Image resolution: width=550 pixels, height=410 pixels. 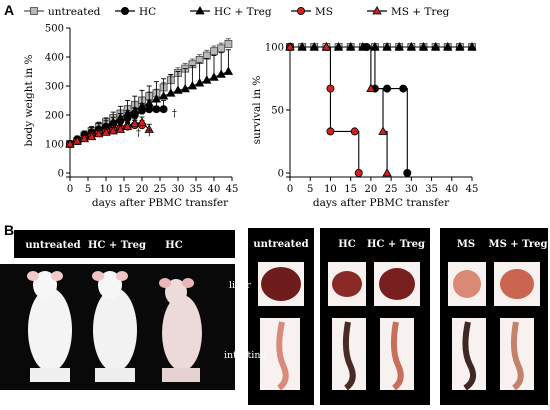 What do you see at coordinates (114, 326) in the screenshot?
I see `mouse-image-hc-treg` at bounding box center [114, 326].